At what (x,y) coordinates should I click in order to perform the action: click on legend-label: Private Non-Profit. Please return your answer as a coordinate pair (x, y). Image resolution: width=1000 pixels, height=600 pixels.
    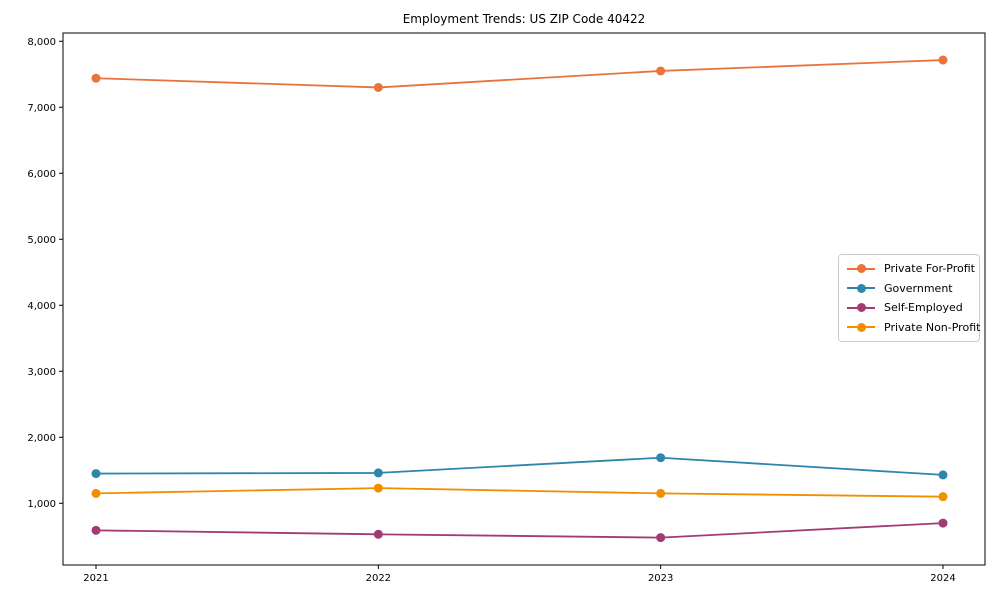
    Looking at the image, I should click on (932, 327).